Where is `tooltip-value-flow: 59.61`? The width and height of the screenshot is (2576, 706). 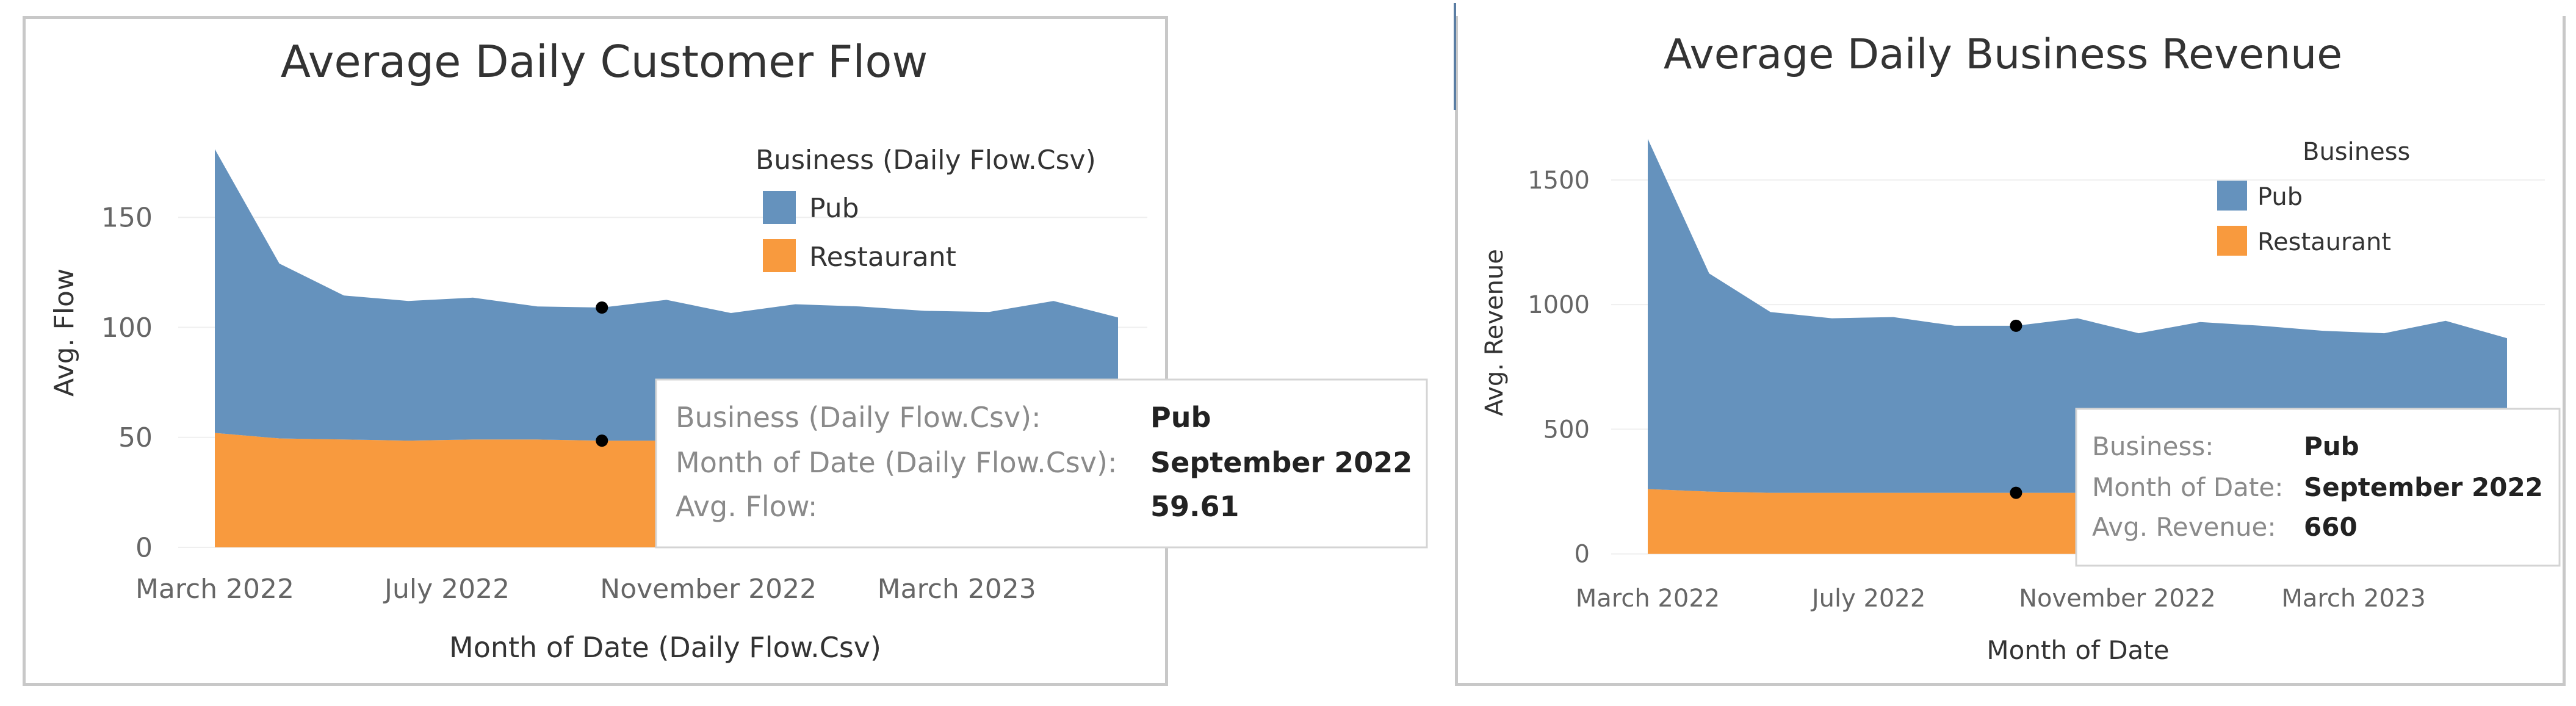
tooltip-value-flow: 59.61 is located at coordinates (1194, 506).